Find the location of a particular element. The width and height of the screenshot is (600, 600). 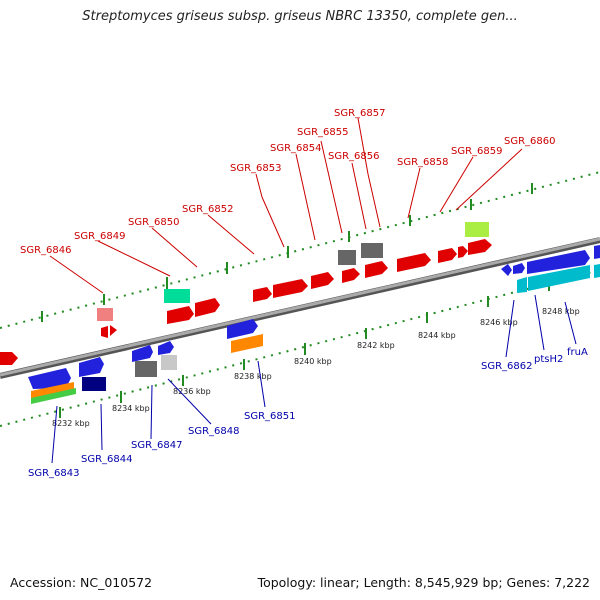

gene-label: SGR_6859 is located at coordinates (477, 151).